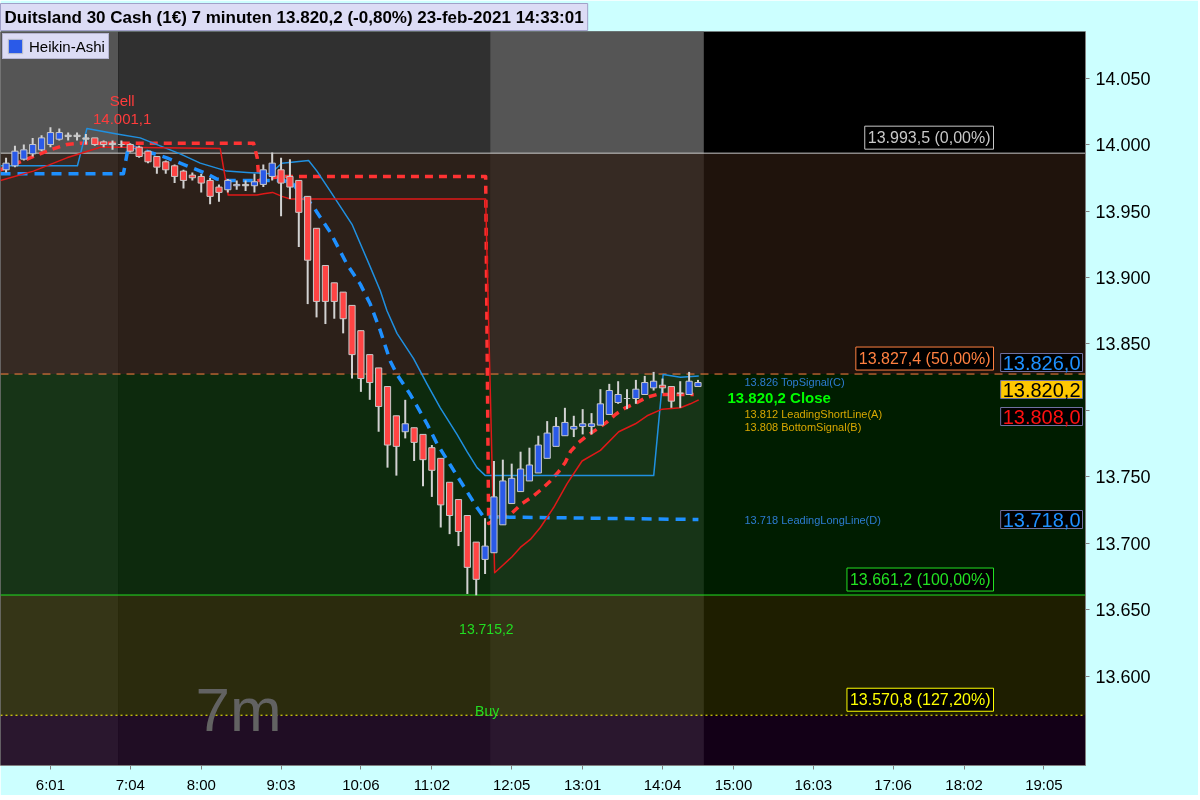 The height and width of the screenshot is (800, 1200). What do you see at coordinates (803, 426) in the screenshot?
I see `annotation: 13.808 BottomSignal(B)` at bounding box center [803, 426].